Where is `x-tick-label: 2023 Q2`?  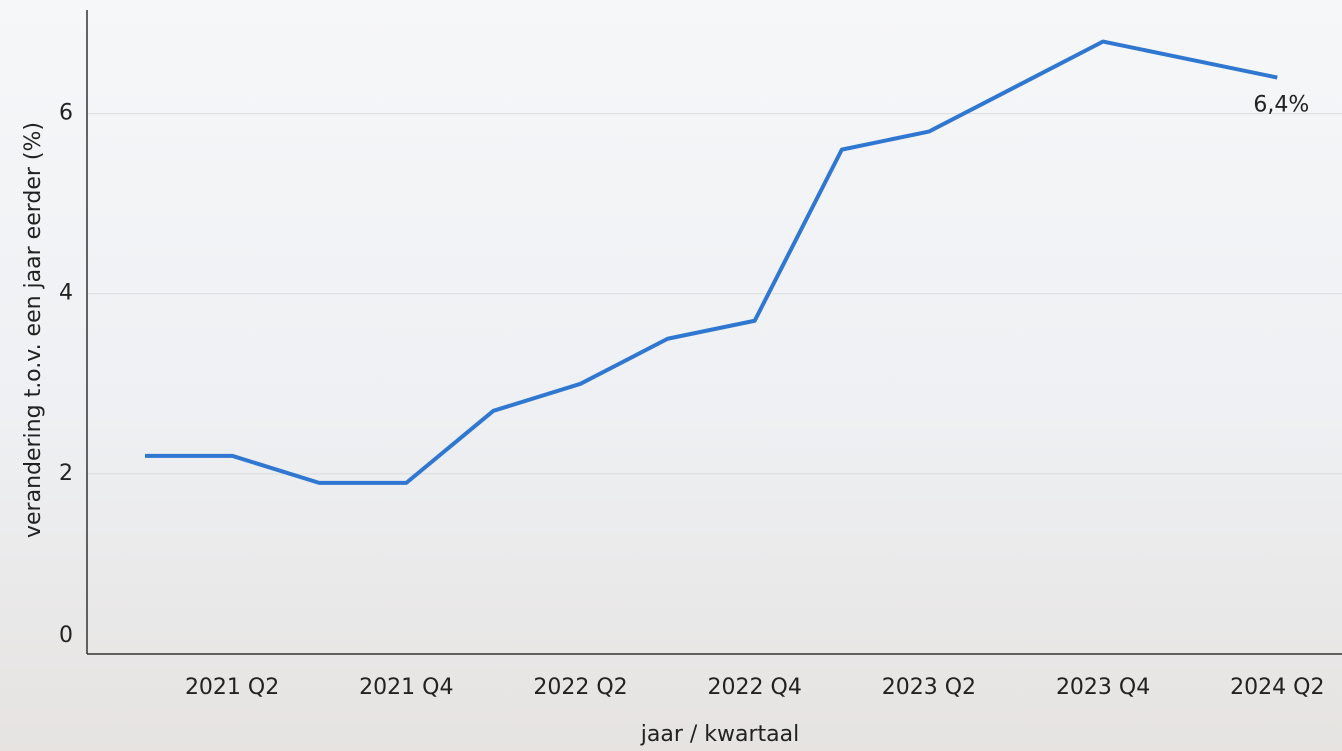 x-tick-label: 2023 Q2 is located at coordinates (929, 687).